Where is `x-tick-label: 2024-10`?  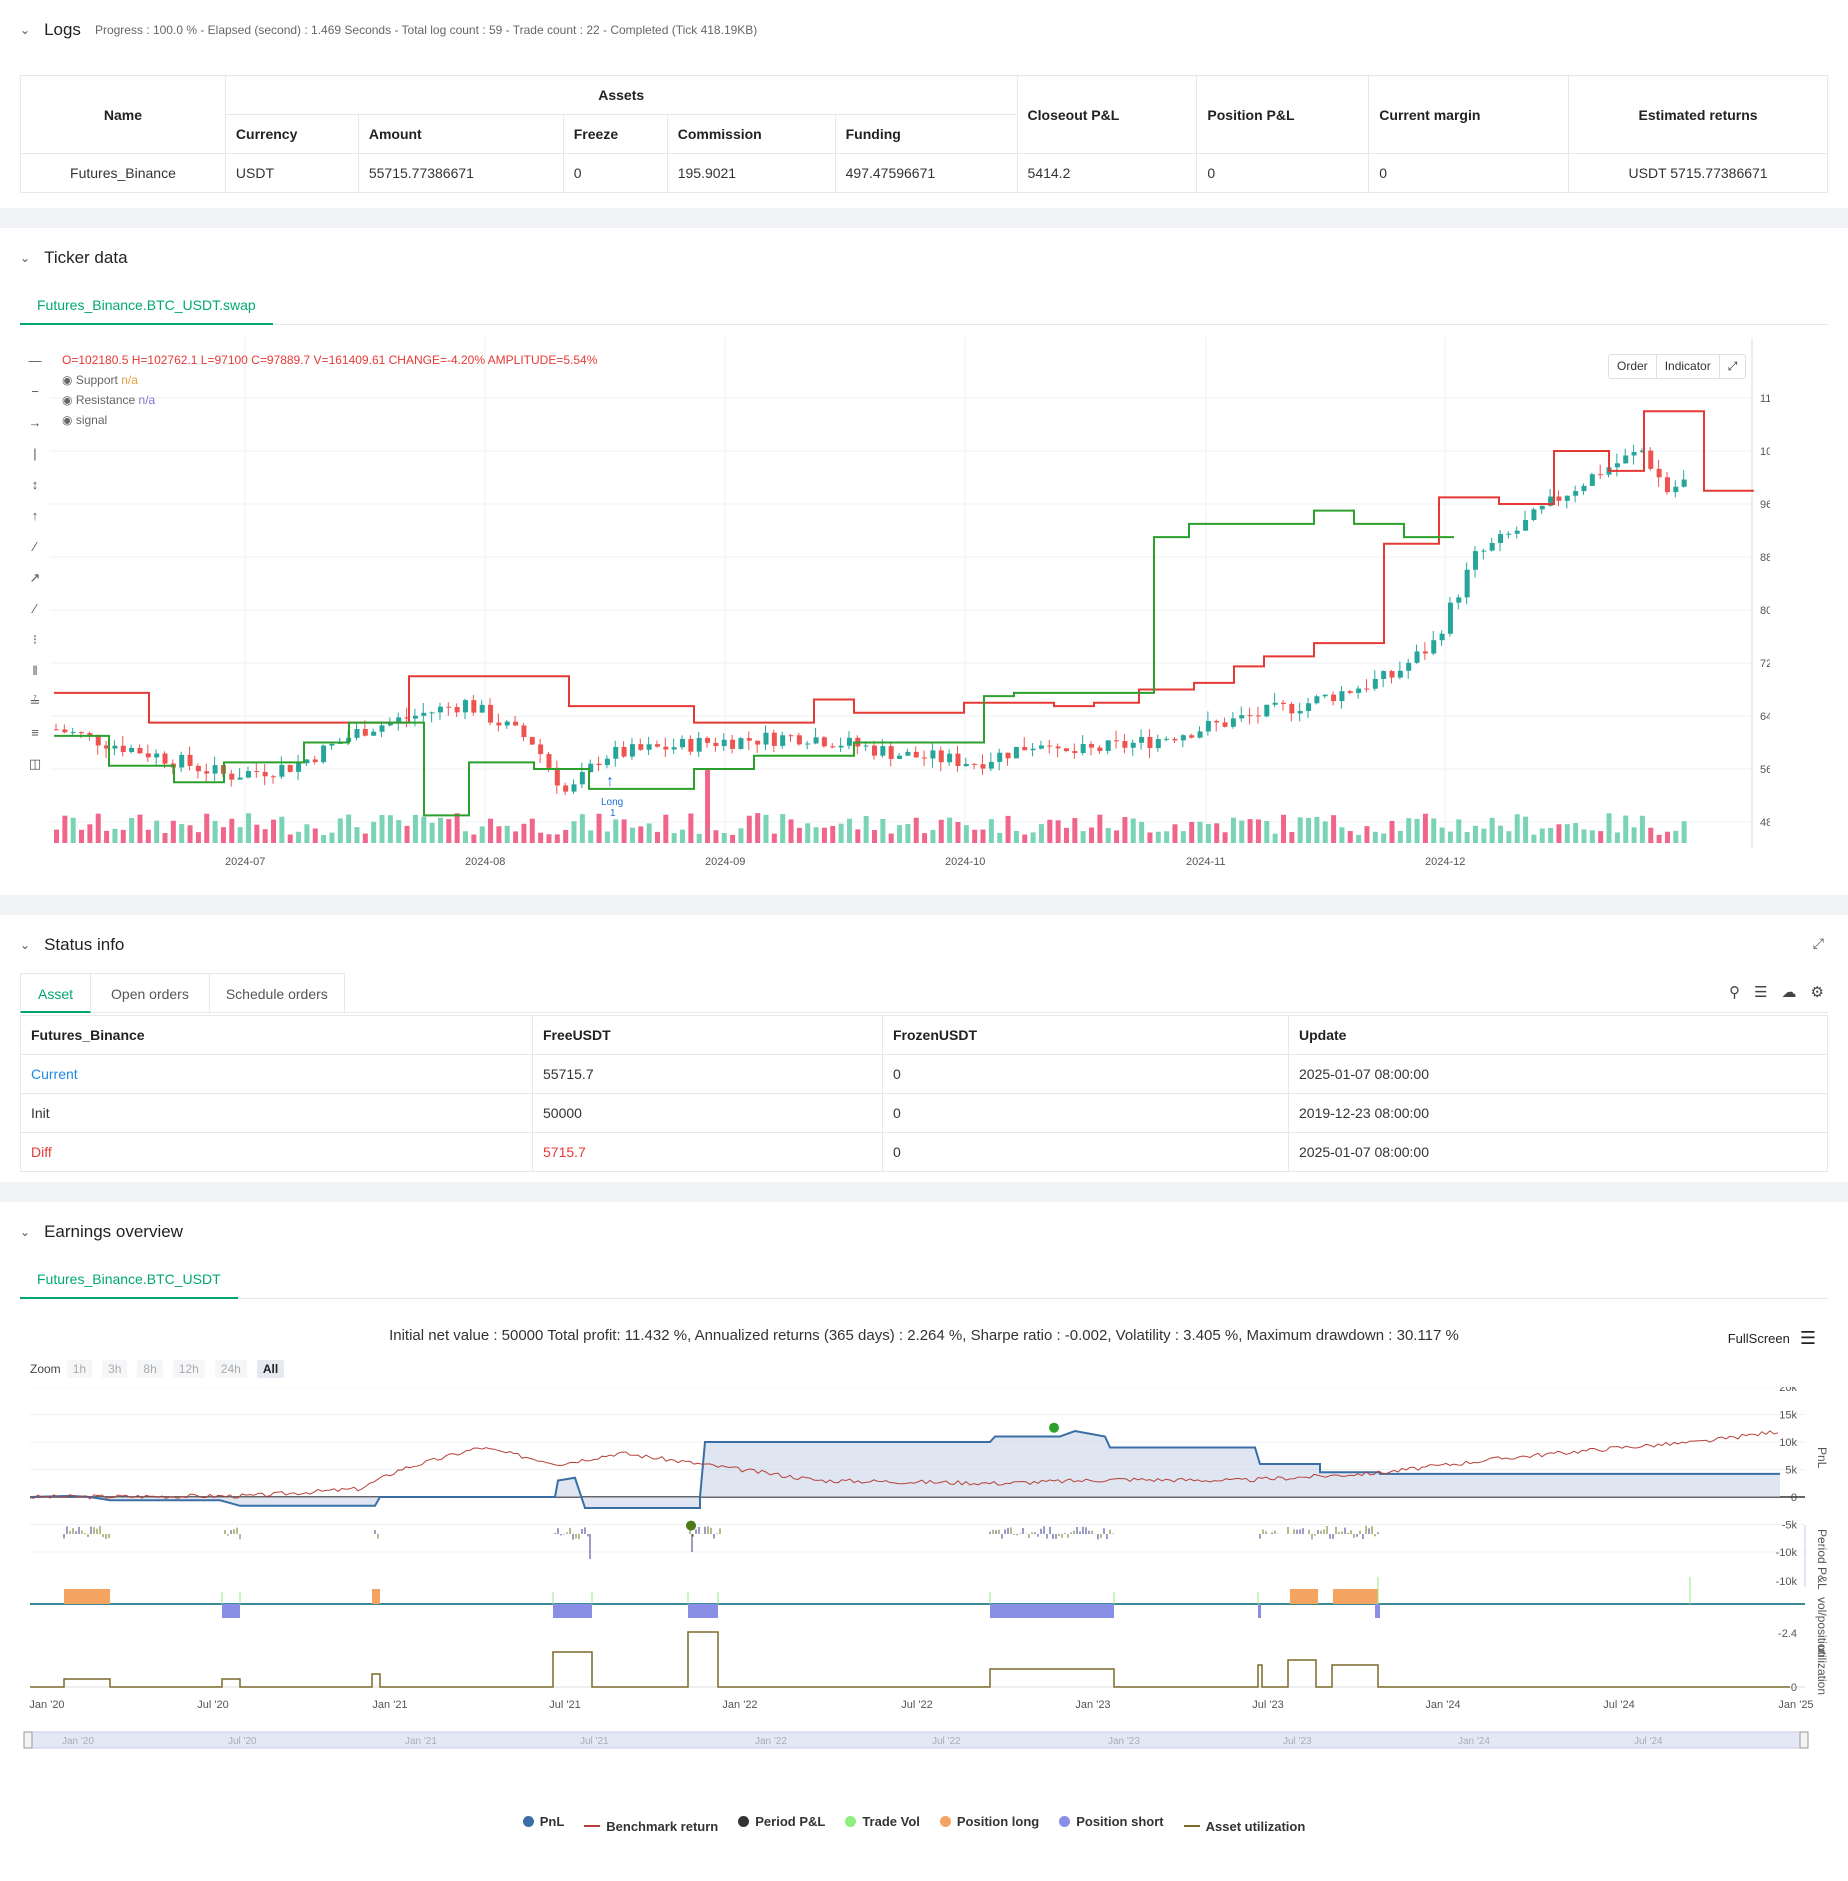 x-tick-label: 2024-10 is located at coordinates (965, 862).